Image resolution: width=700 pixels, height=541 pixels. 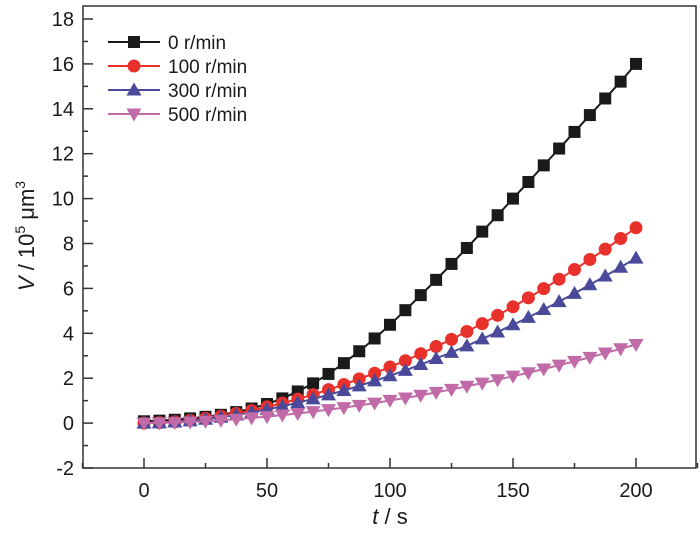 What do you see at coordinates (512, 491) in the screenshot?
I see `x-tick-label: 150` at bounding box center [512, 491].